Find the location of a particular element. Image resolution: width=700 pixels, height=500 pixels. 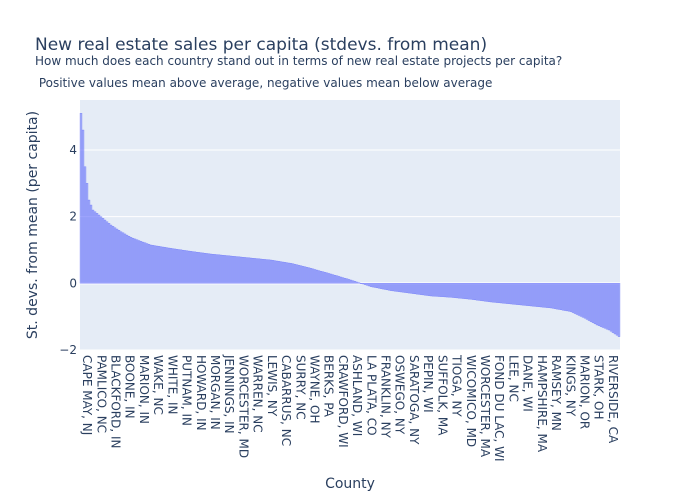

x-tick-label: KINGS, NY is located at coordinates (570, 386).